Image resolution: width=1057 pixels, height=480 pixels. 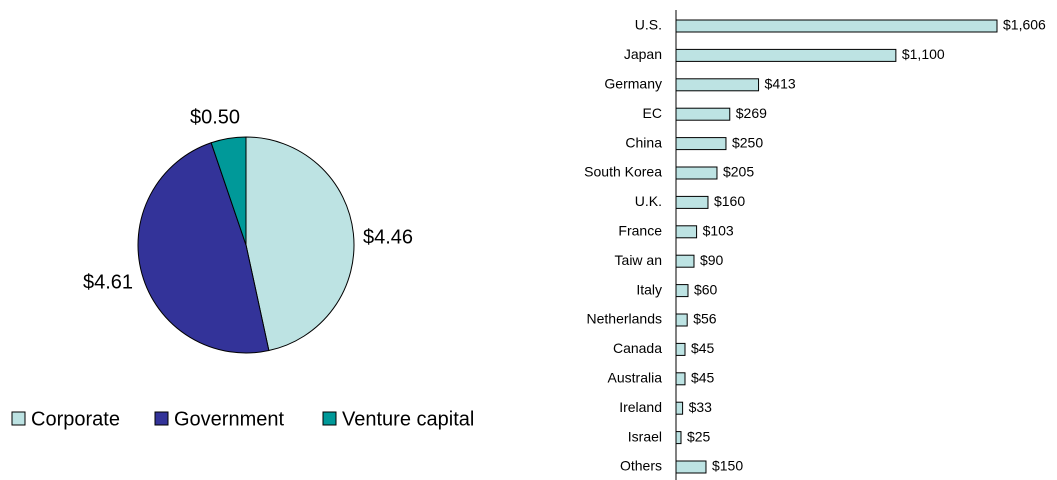 I want to click on category-label: Canada, so click(x=637, y=348).